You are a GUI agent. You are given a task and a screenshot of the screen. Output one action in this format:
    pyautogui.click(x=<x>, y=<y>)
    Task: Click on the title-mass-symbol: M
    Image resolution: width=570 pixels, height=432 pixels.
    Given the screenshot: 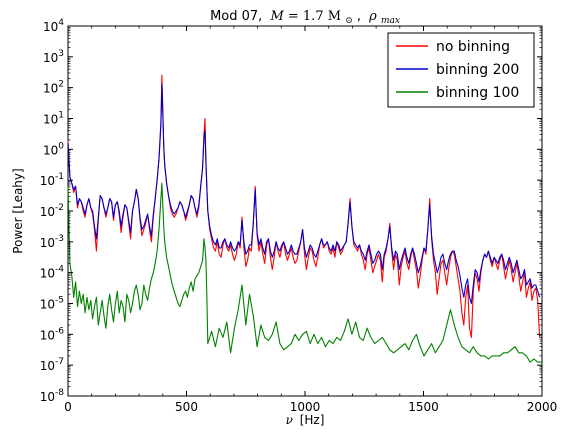 What is the action you would take?
    pyautogui.click(x=276, y=16)
    